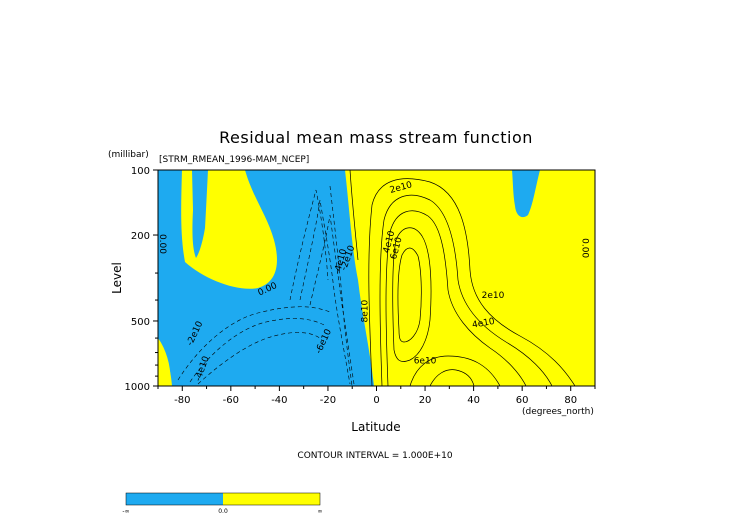 The height and width of the screenshot is (532, 752). Describe the element at coordinates (234, 160) in the screenshot. I see `chart-subtitle: [STRM_RMEAN_1996-MAM_NCEP]` at that location.